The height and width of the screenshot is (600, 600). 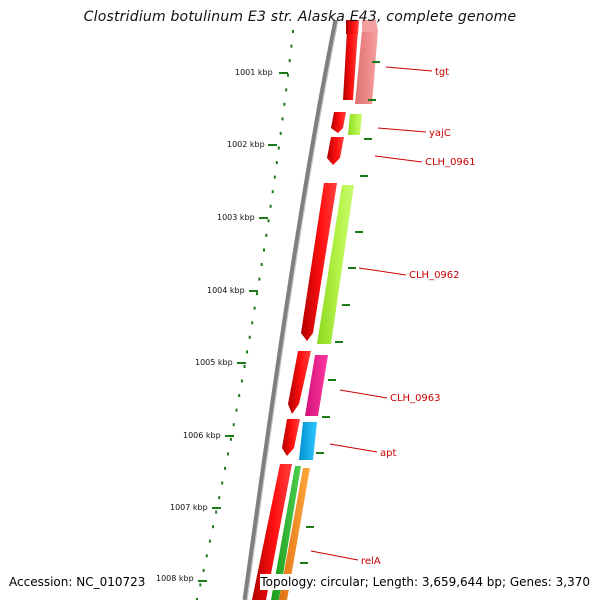 I want to click on gene-label-CLH_0963: CLH_0963, so click(x=415, y=398).